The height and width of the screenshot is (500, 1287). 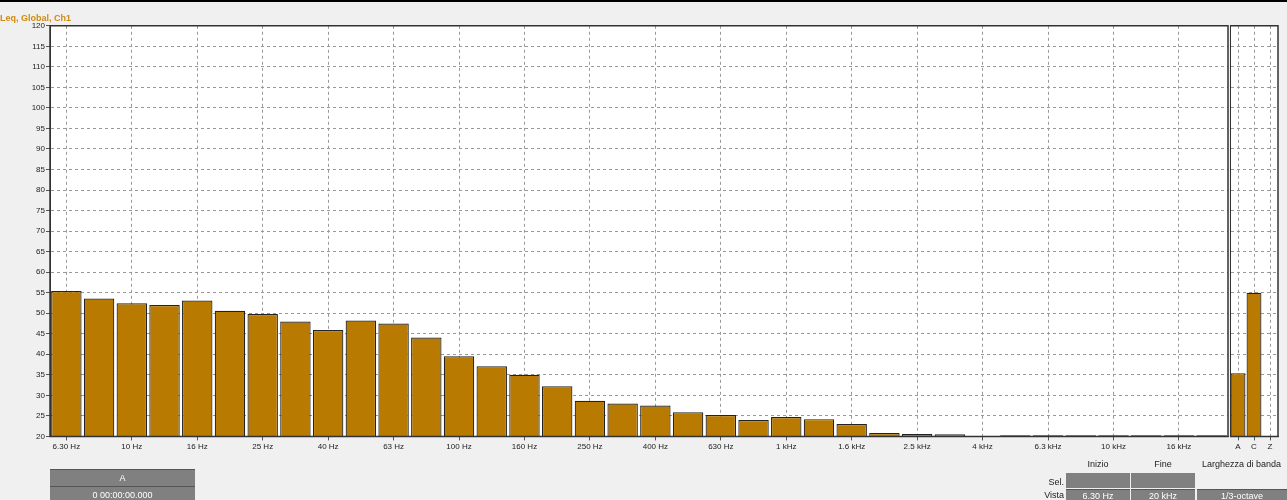 I want to click on text: 1/3-octave, so click(x=1242, y=494).